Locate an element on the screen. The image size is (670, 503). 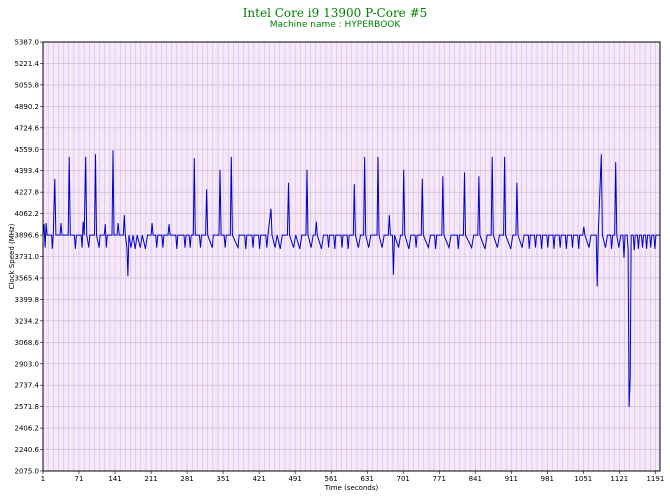
x-tick-label: 631 is located at coordinates (367, 479).